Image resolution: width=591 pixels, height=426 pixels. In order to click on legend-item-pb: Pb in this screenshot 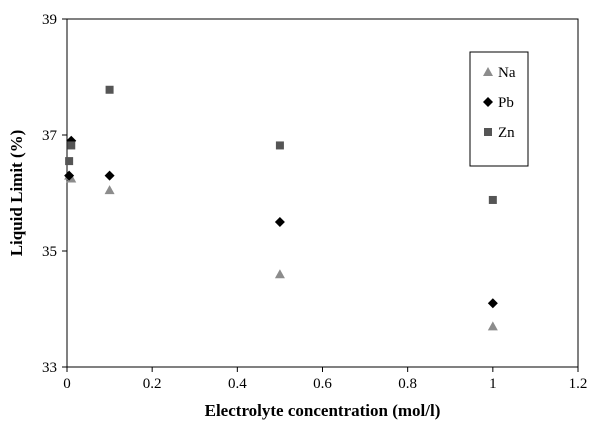, I will do `click(498, 103)`.